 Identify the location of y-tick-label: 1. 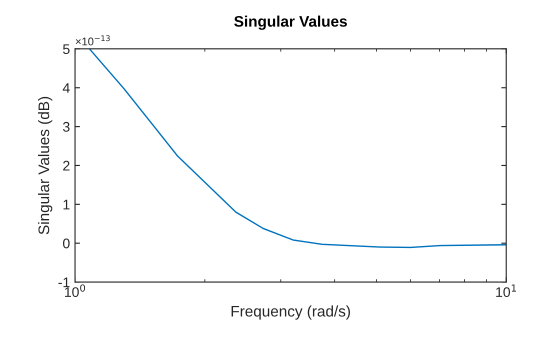
(67, 205).